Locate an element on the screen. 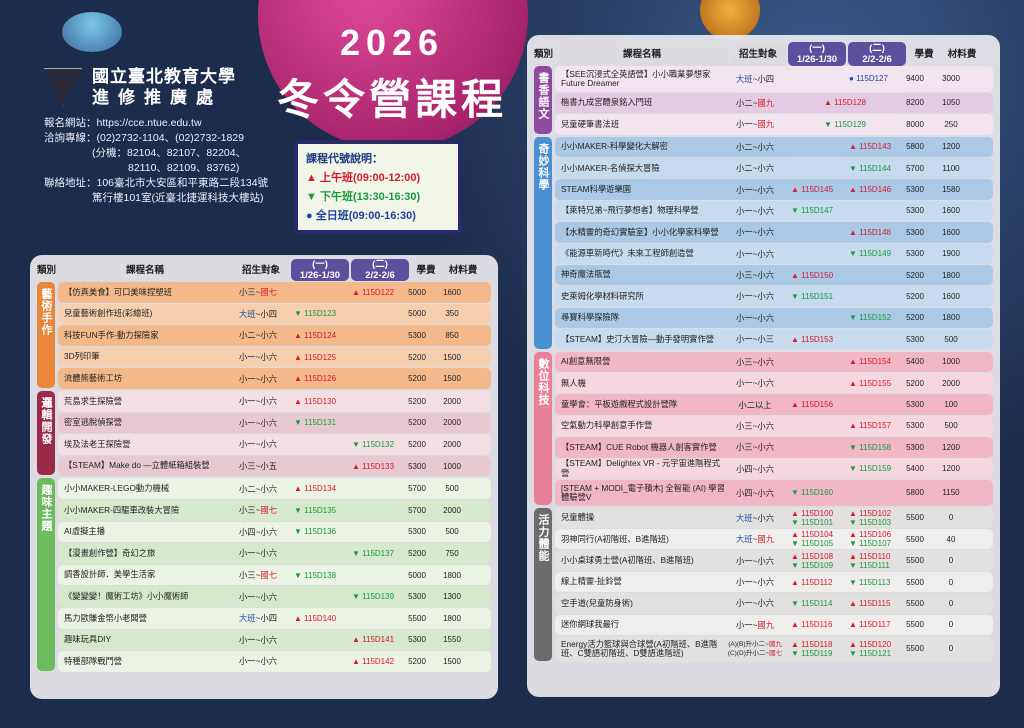  course-row: 流體熊藝術工坊 小一~小六 ▲ 115D126 5200 1500 is located at coordinates (274, 378).